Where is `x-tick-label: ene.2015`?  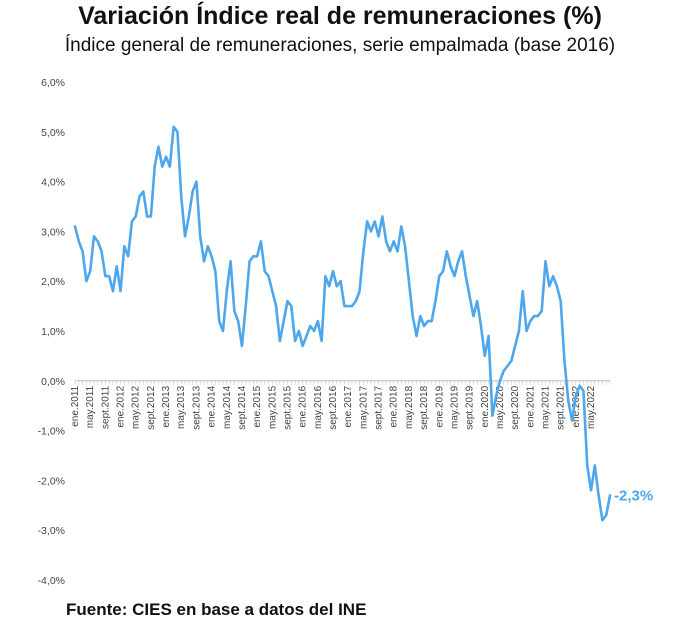
x-tick-label: ene.2015 is located at coordinates (257, 406).